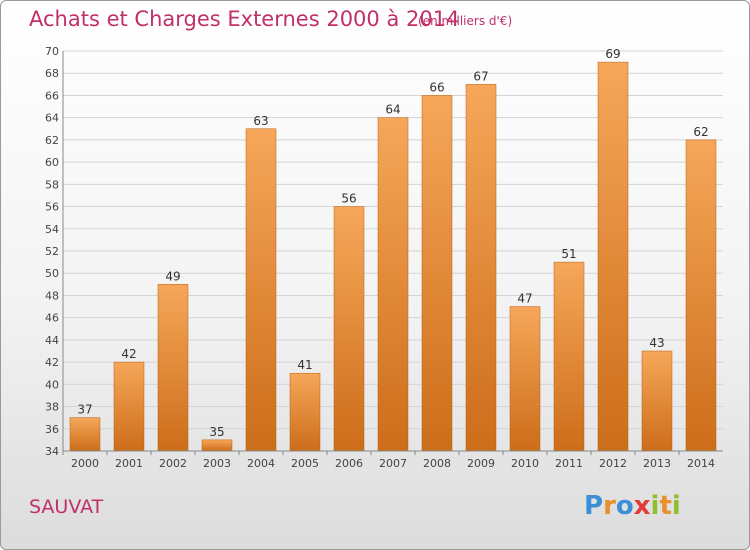  What do you see at coordinates (244, 19) in the screenshot?
I see `chart-title: Achats et Charges Externes 2000 à 2014` at bounding box center [244, 19].